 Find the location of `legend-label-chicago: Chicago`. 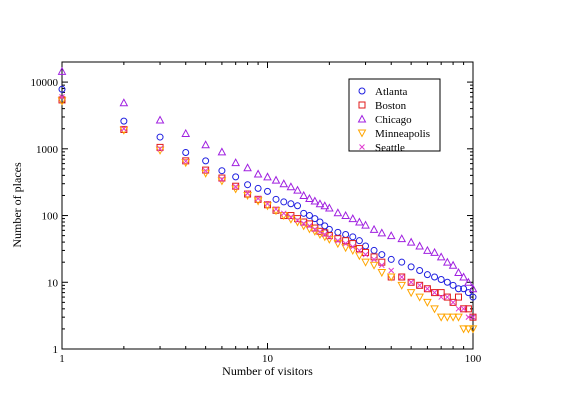

legend-label-chicago: Chicago is located at coordinates (393, 120).